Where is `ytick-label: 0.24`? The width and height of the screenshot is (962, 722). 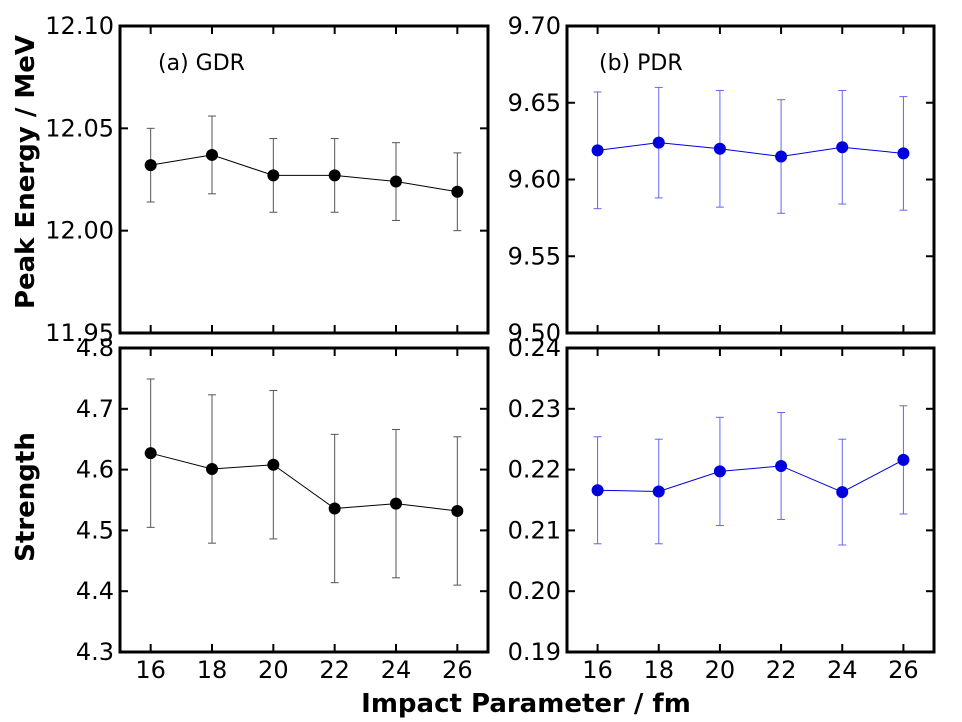
ytick-label: 0.24 is located at coordinates (534, 348).